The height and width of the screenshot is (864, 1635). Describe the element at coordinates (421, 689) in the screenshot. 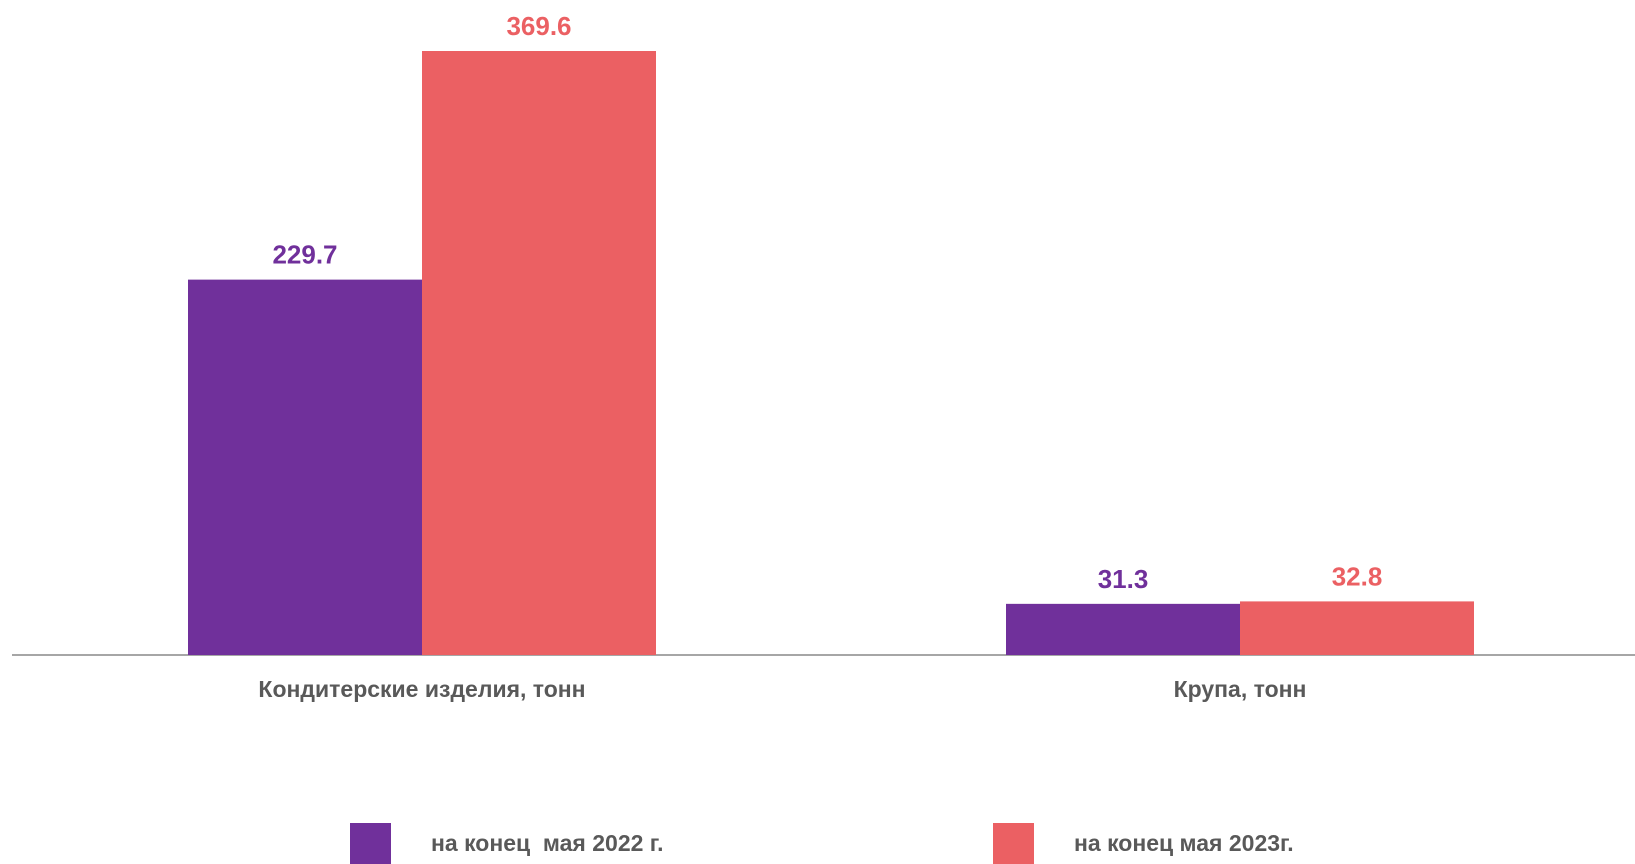

I see `category-label-1: Кондитерские изделия, тонн` at that location.